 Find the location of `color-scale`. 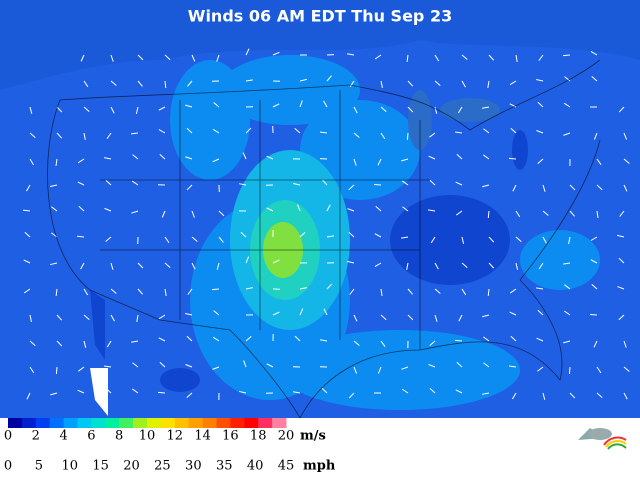

color-scale is located at coordinates (147, 423).